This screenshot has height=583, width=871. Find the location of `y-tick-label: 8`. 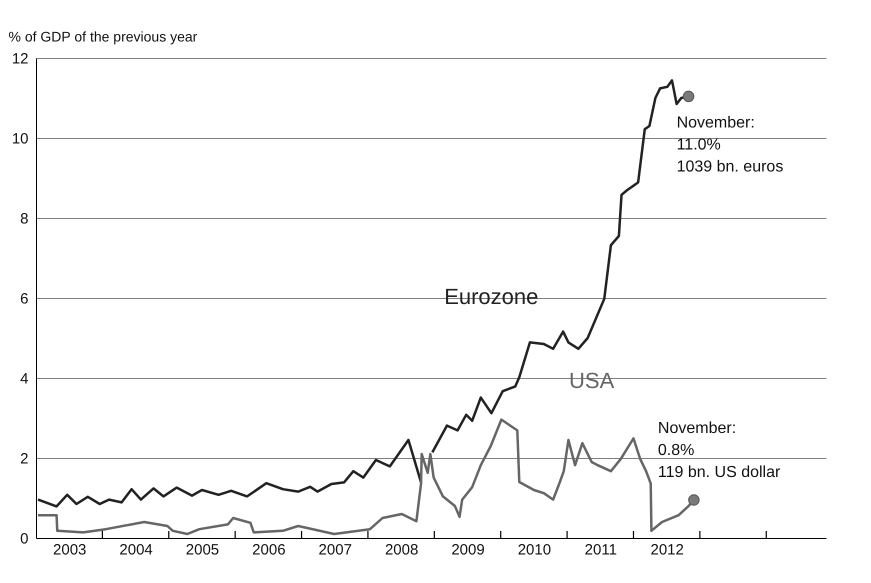

y-tick-label: 8 is located at coordinates (24, 219).